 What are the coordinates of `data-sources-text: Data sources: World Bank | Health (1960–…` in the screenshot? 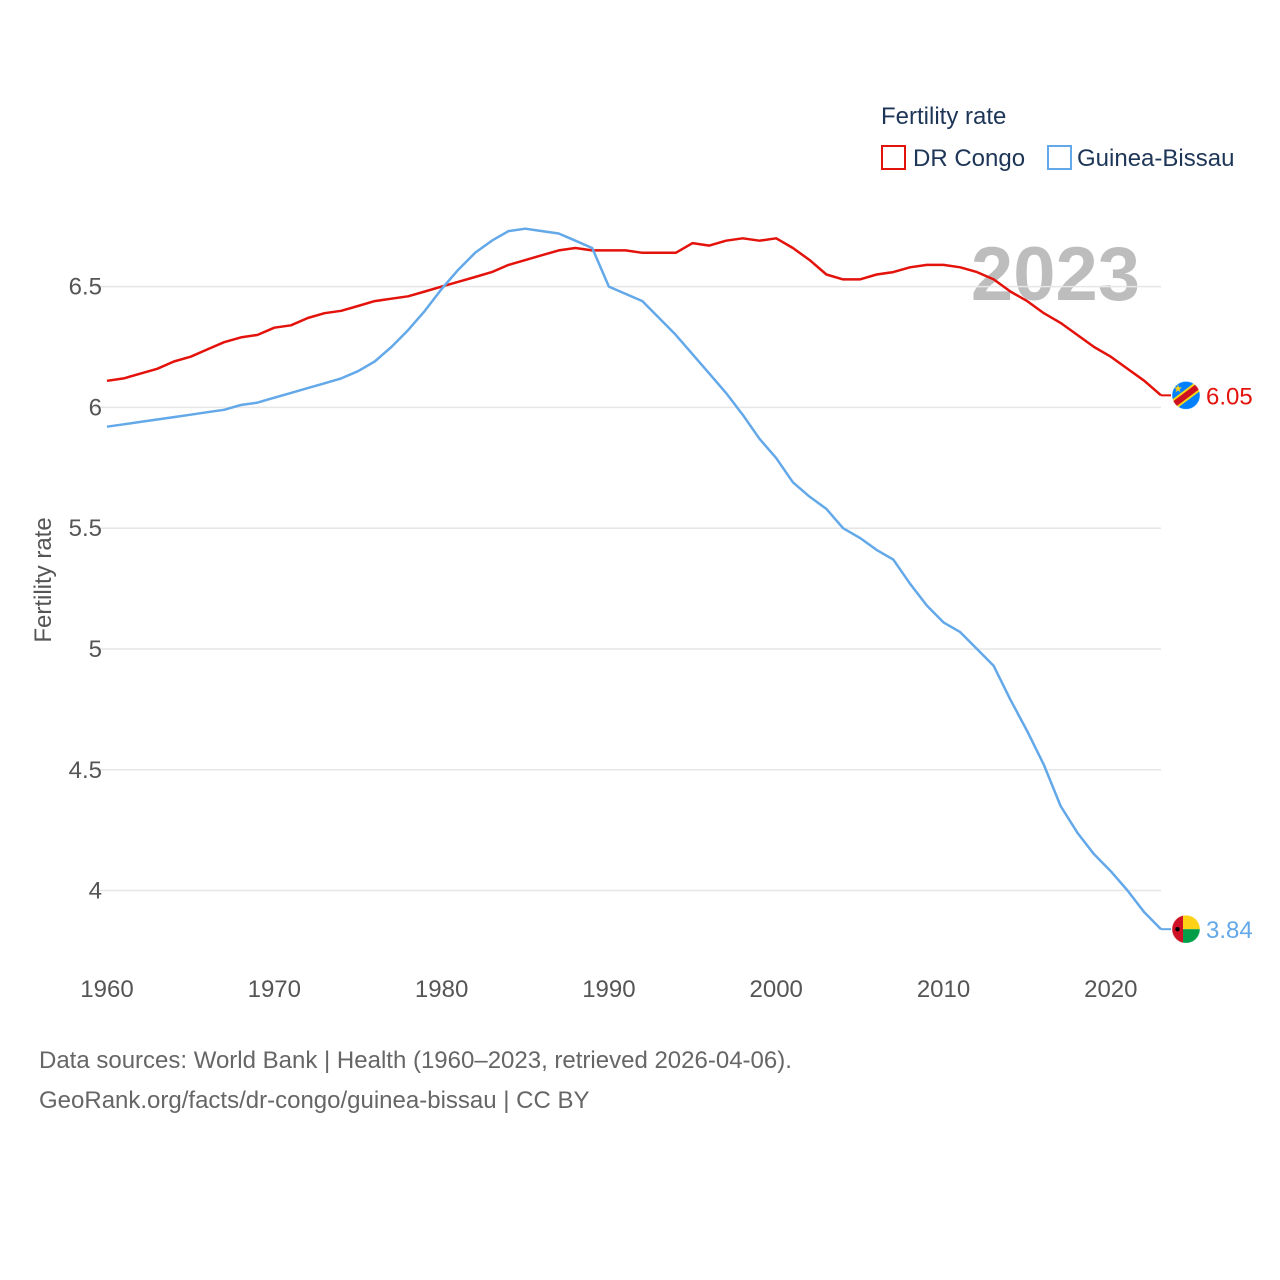 It's located at (415, 1060).